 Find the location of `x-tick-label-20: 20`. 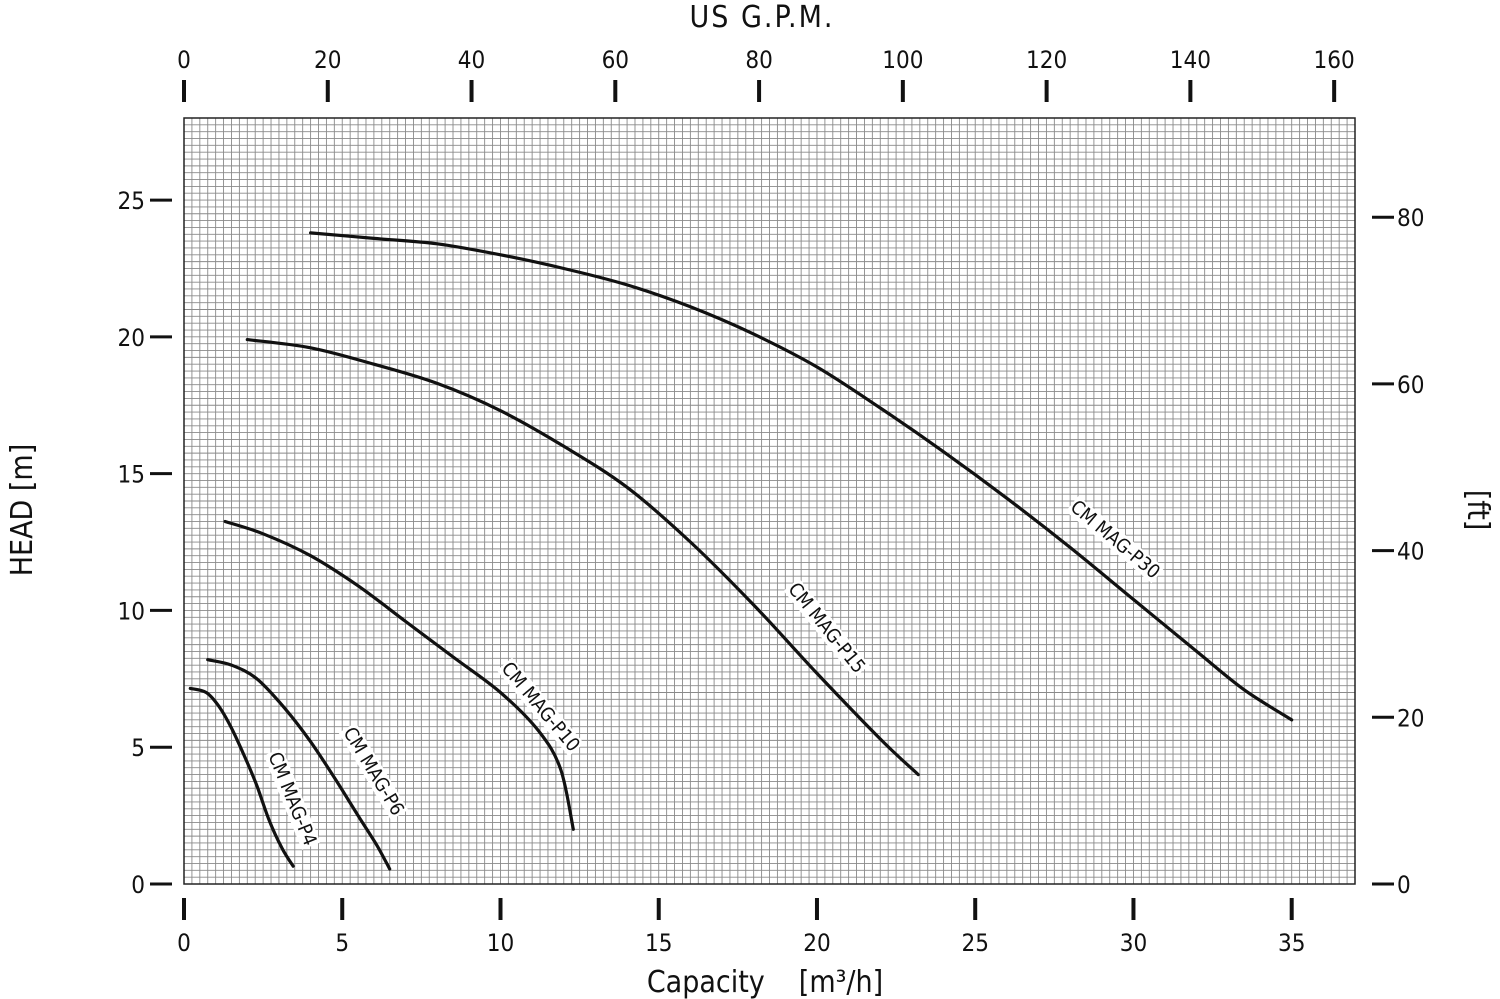

x-tick-label-20: 20 is located at coordinates (816, 943).